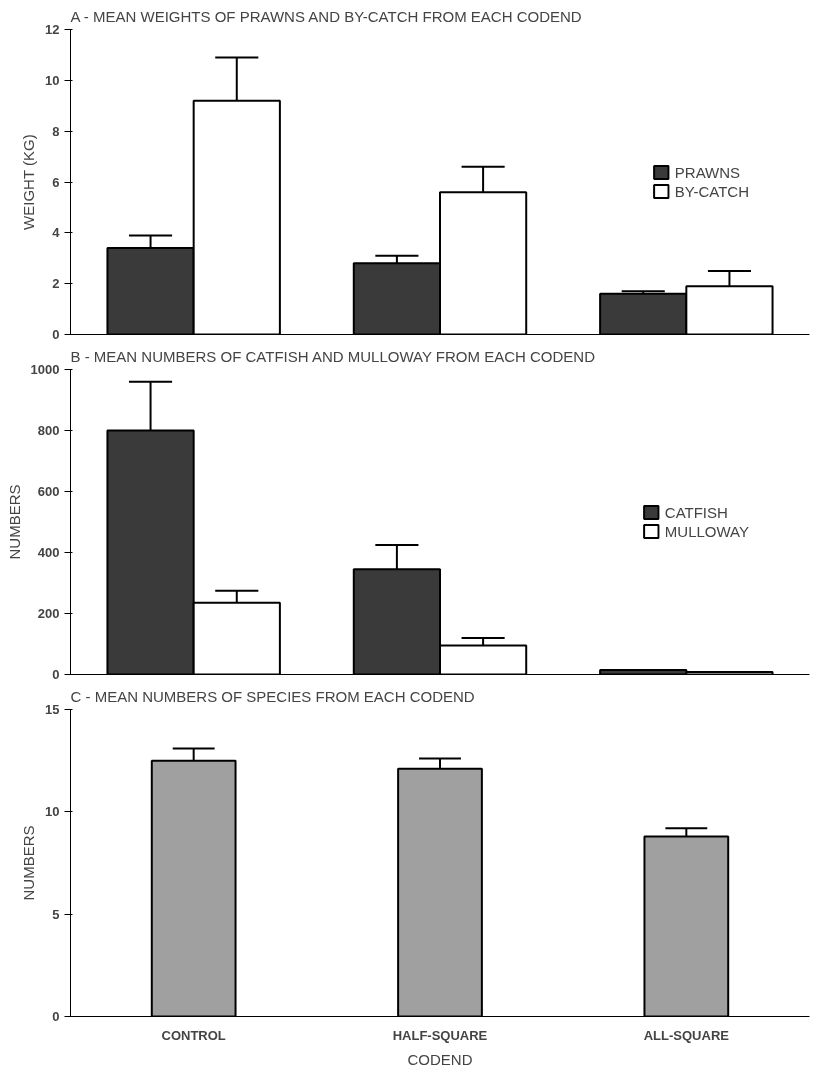  Describe the element at coordinates (711, 191) in the screenshot. I see `legend-label: BY-CATCH` at that location.